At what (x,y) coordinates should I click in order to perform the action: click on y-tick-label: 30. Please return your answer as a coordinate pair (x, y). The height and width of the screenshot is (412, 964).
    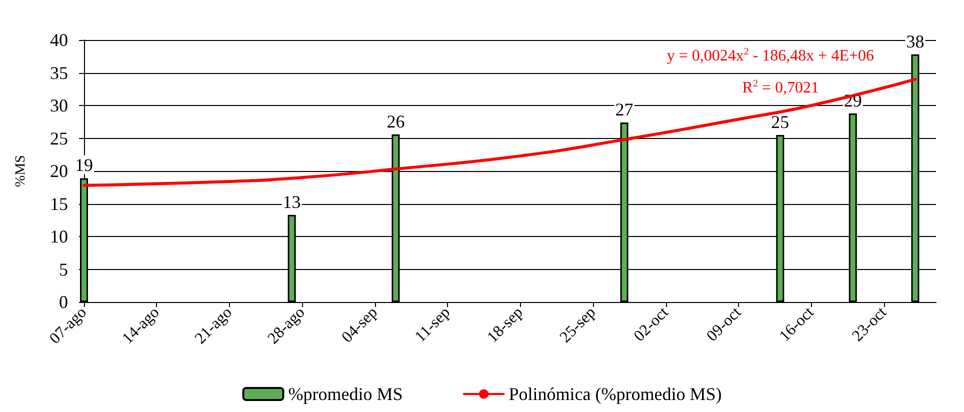
    Looking at the image, I should click on (59, 106).